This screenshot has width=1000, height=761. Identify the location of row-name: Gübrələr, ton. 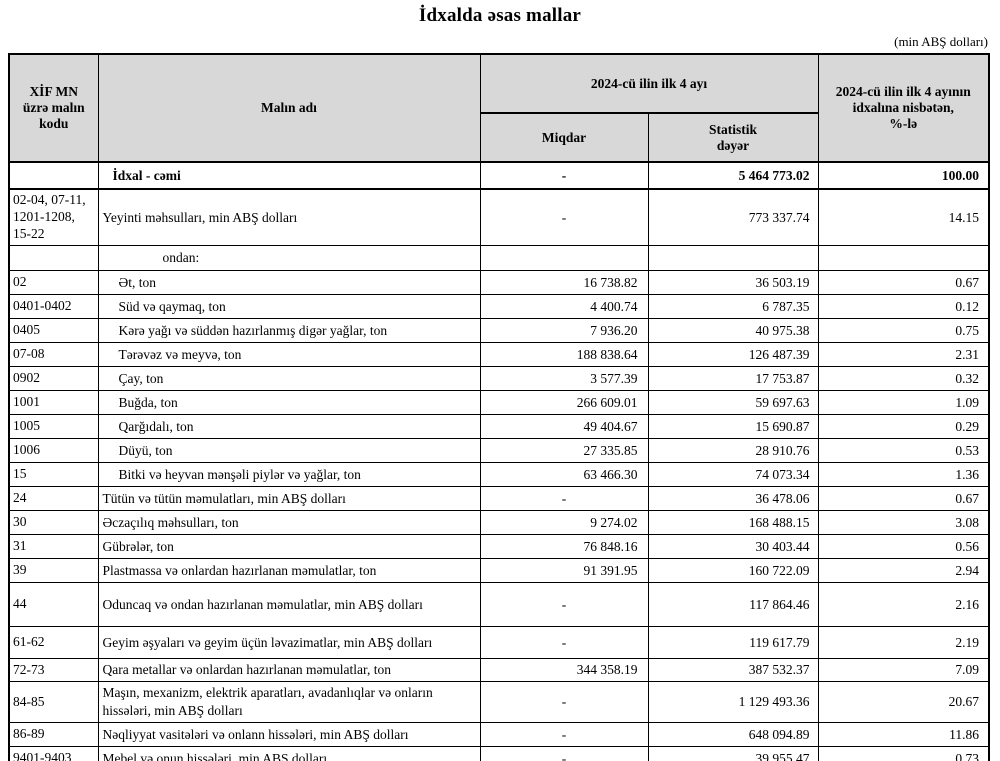
(289, 546).